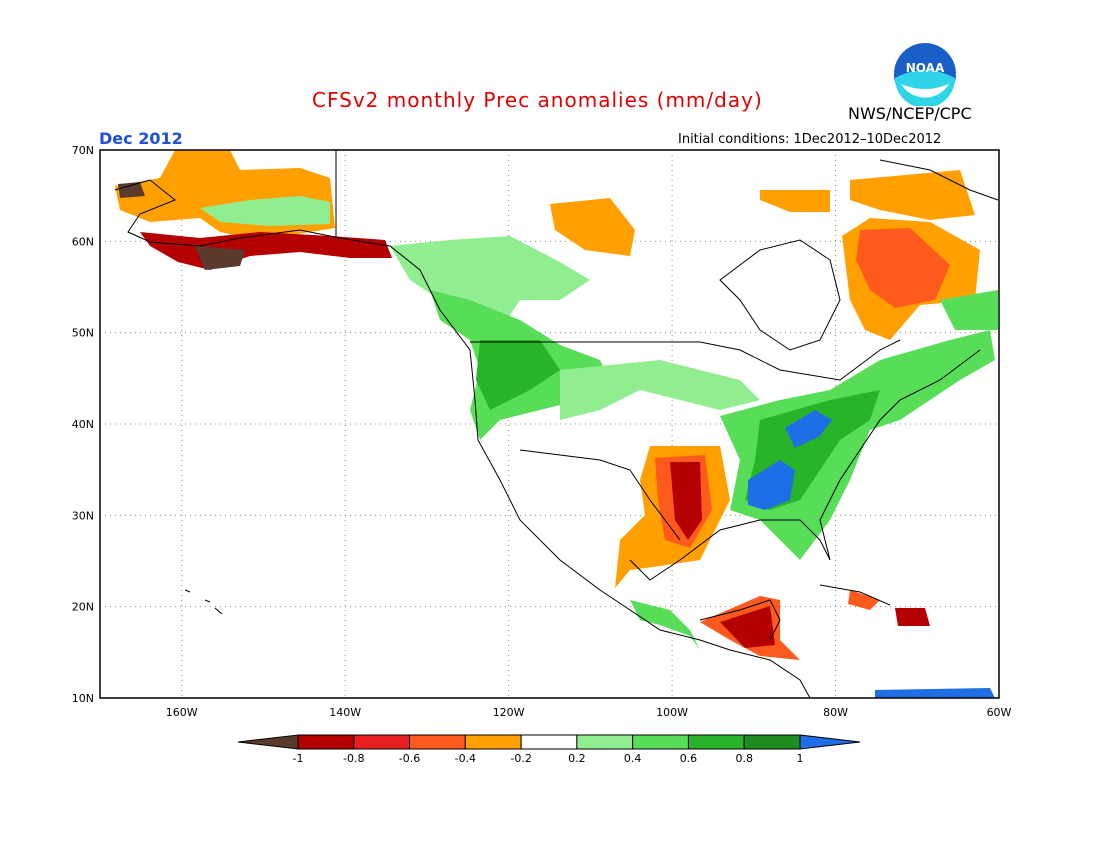 This screenshot has width=1100, height=850. Describe the element at coordinates (225, 195) in the screenshot. I see `anomaly-alaska-north` at that location.